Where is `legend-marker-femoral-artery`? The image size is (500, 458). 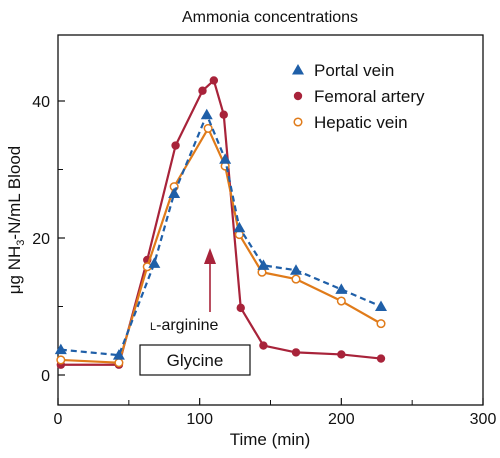 legend-marker-femoral-artery is located at coordinates (298, 96).